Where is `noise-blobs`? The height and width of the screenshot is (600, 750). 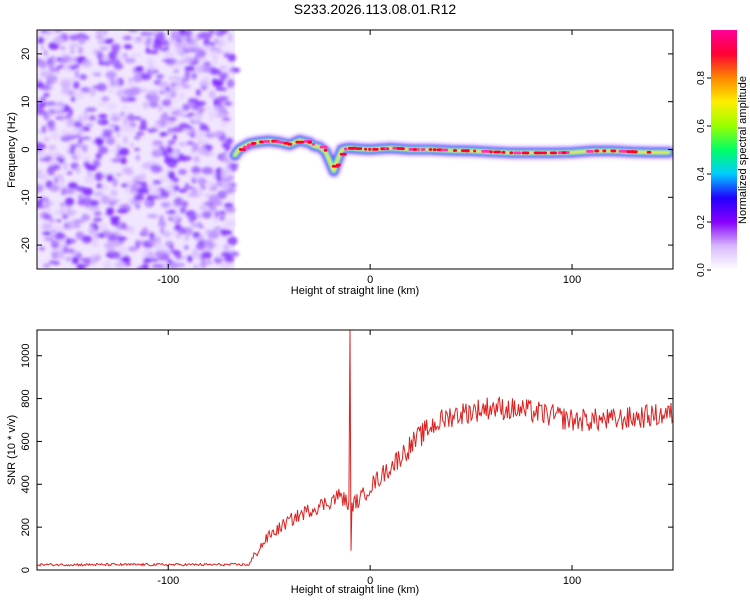
noise-blobs is located at coordinates (139, 149).